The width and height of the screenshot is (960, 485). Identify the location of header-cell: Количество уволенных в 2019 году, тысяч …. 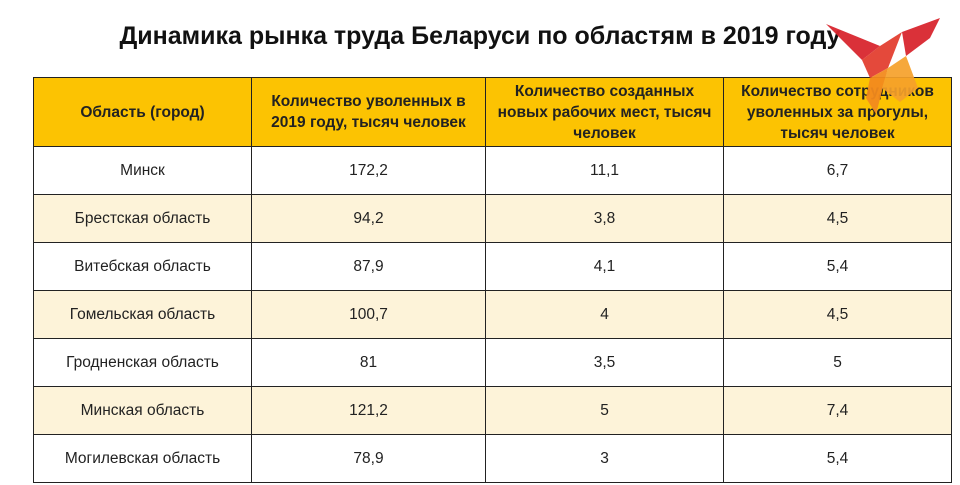
(368, 112).